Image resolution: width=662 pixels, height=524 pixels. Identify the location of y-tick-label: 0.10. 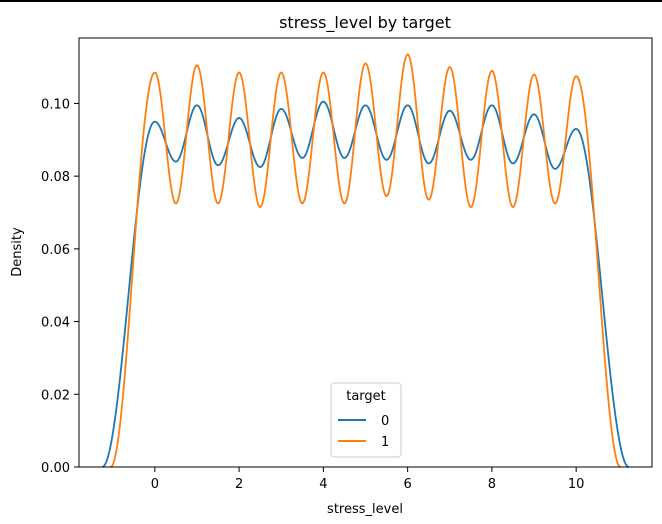
(55, 104).